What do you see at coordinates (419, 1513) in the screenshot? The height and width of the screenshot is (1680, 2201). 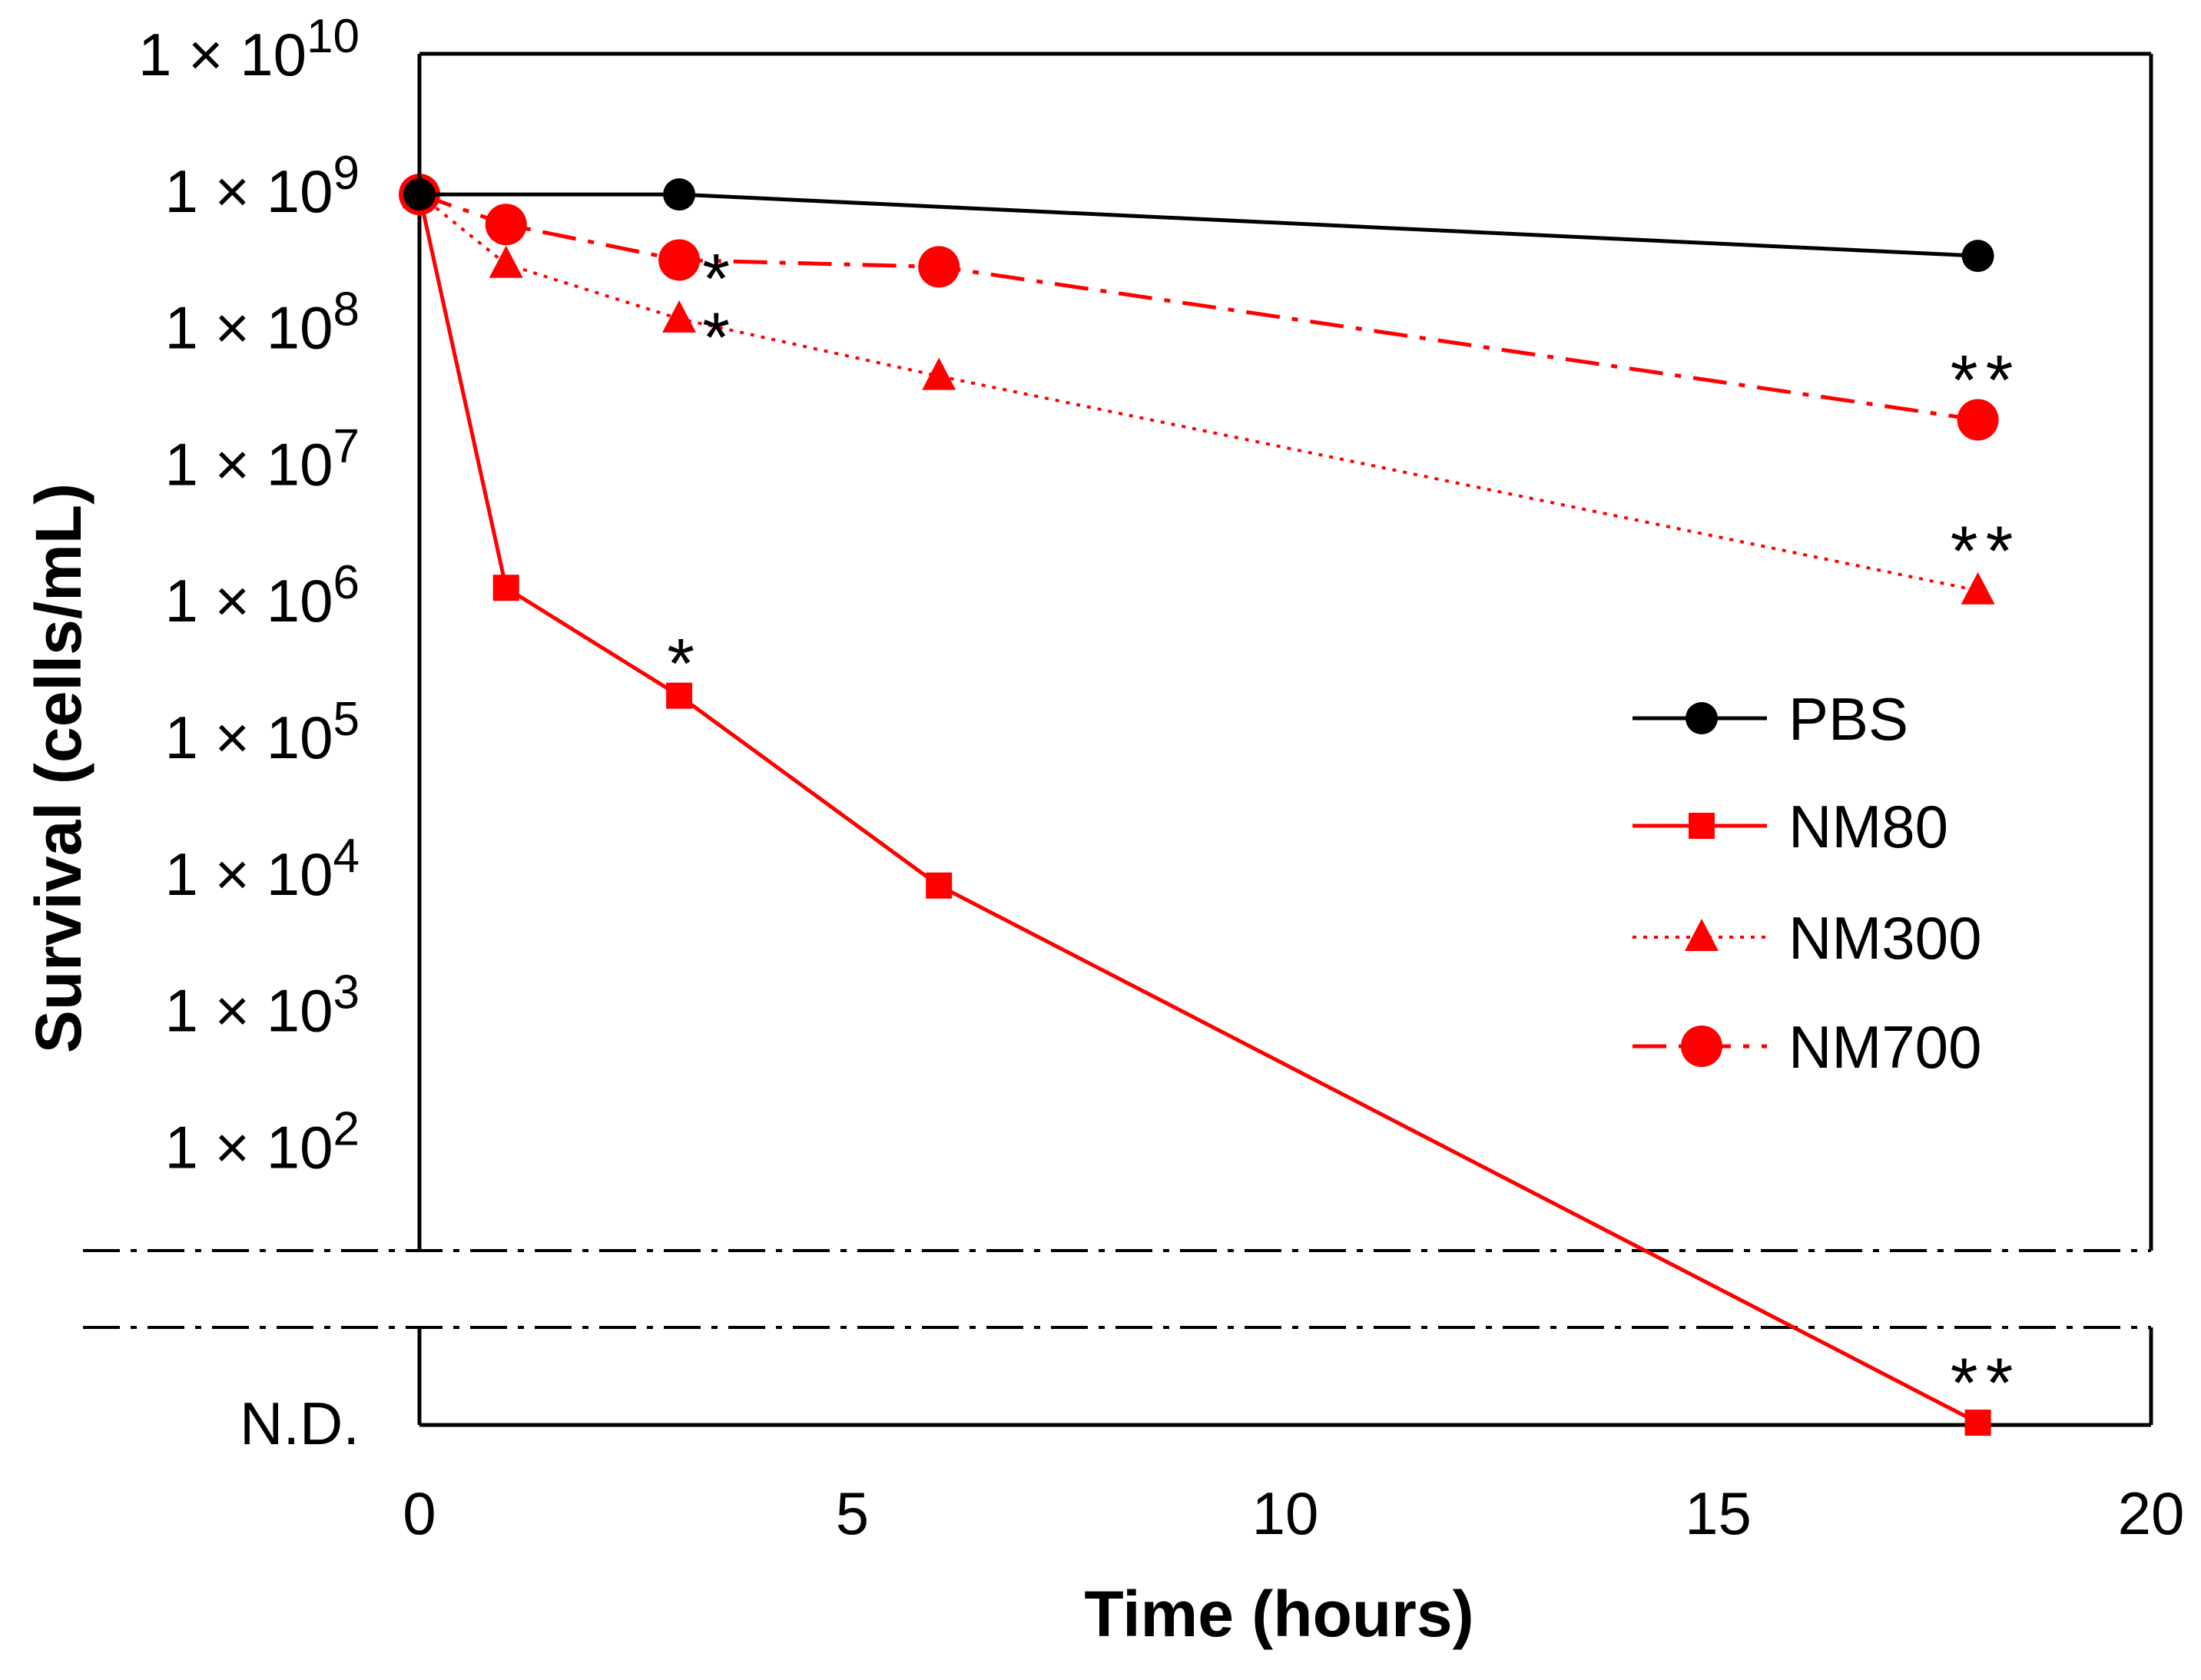 I see `x-tick-label: 0` at bounding box center [419, 1513].